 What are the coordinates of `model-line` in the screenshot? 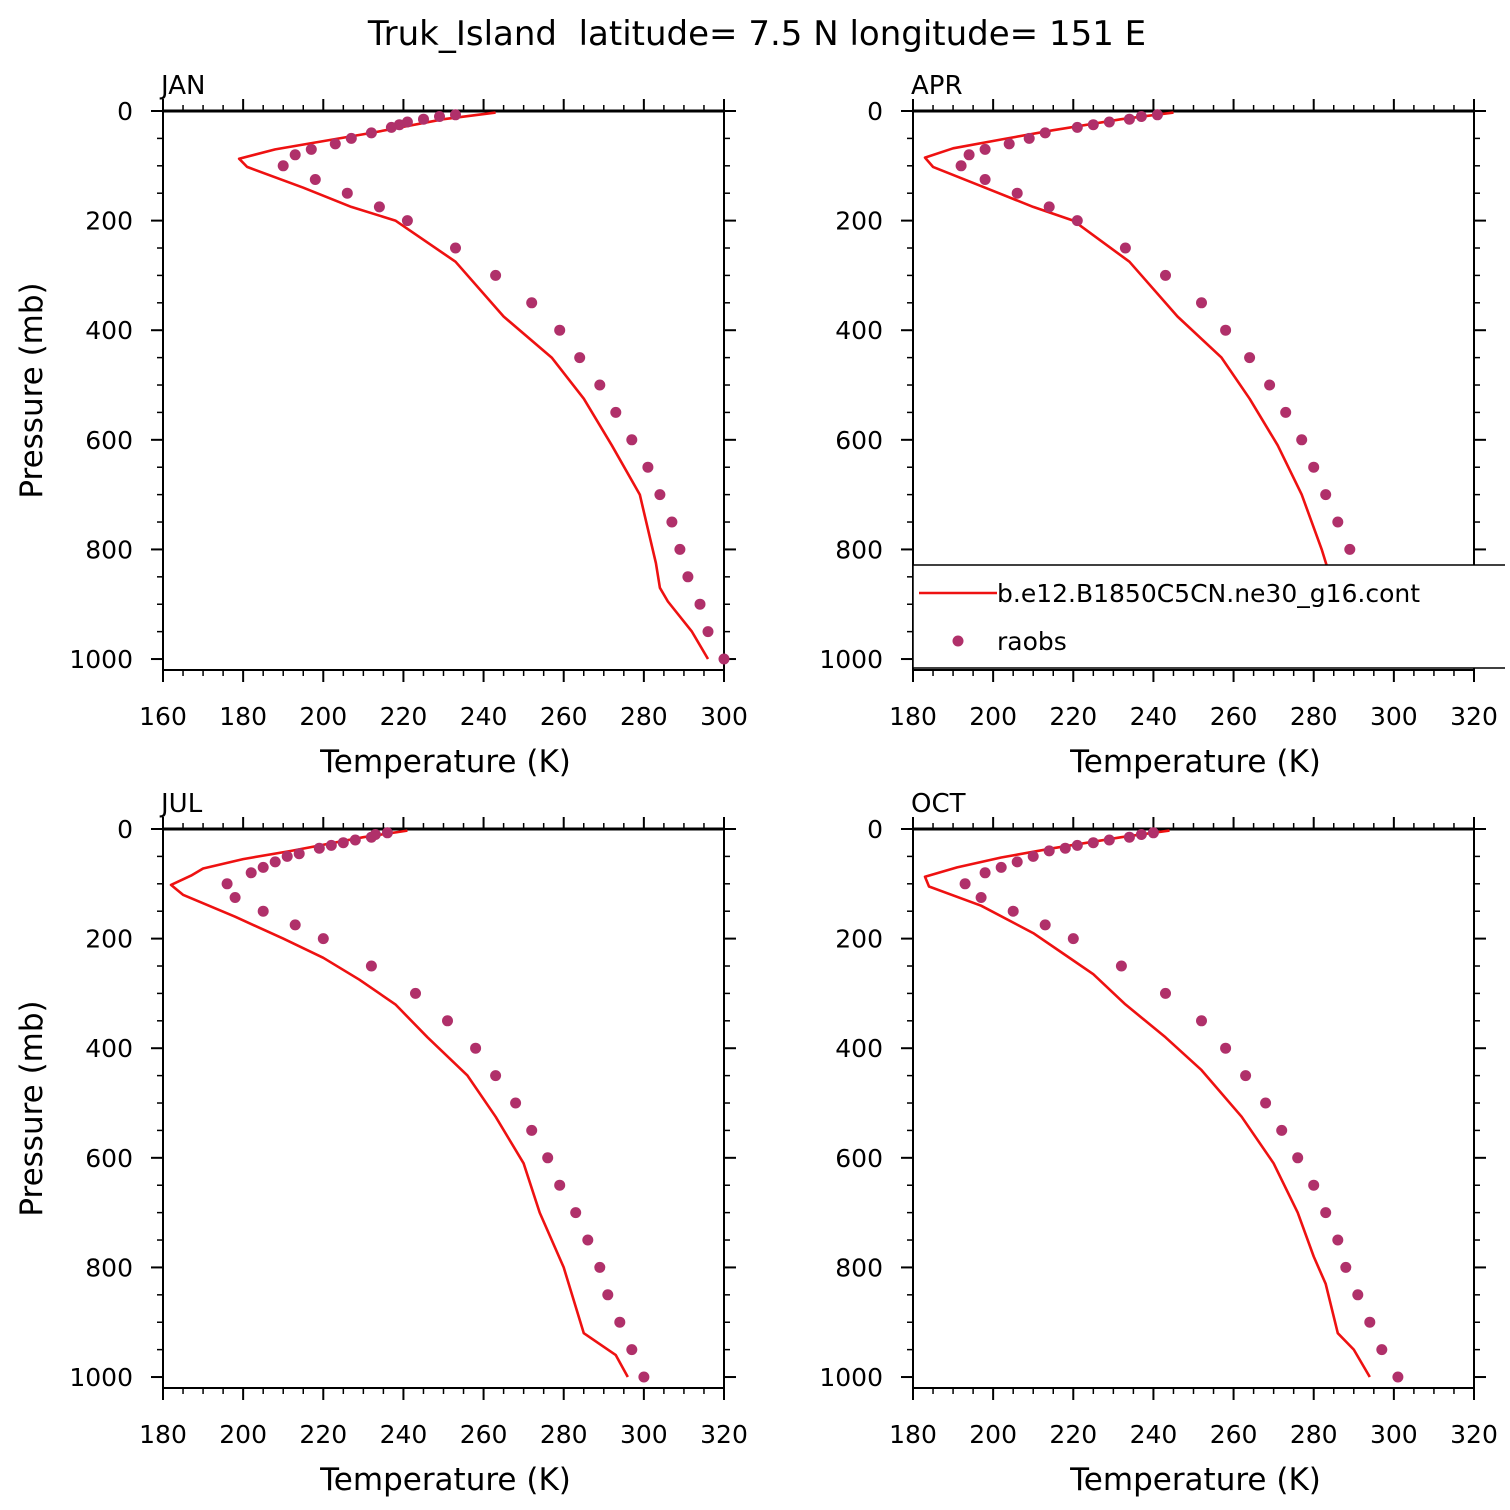 It's located at (1151, 385).